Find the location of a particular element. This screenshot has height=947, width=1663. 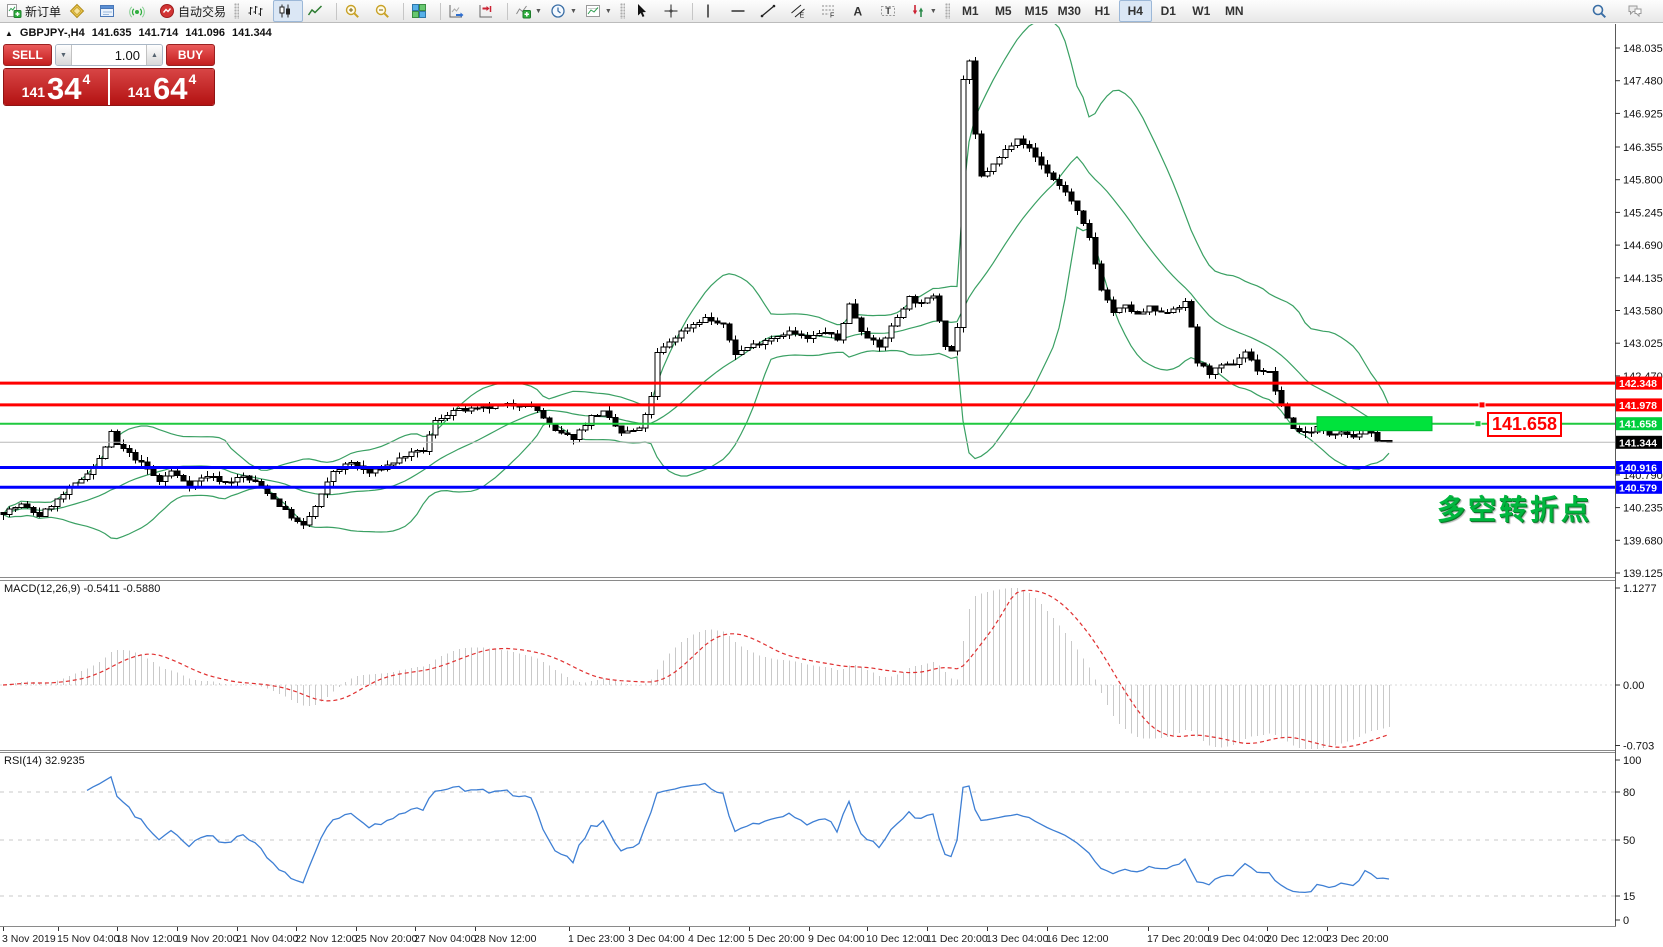

time-tick-label: 21 Nov 04:00 is located at coordinates (267, 939).